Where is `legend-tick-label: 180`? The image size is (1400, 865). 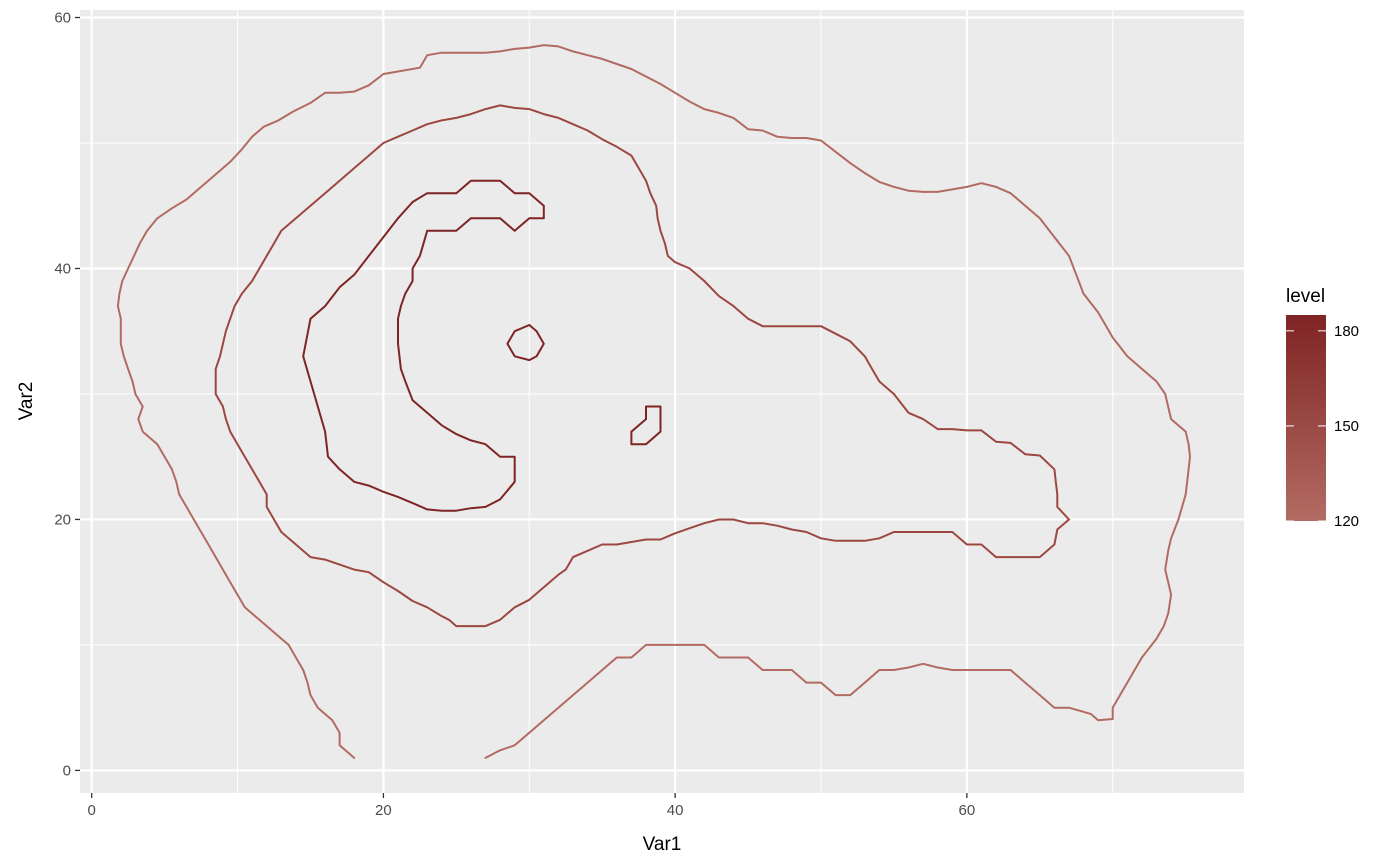
legend-tick-label: 180 is located at coordinates (1346, 331).